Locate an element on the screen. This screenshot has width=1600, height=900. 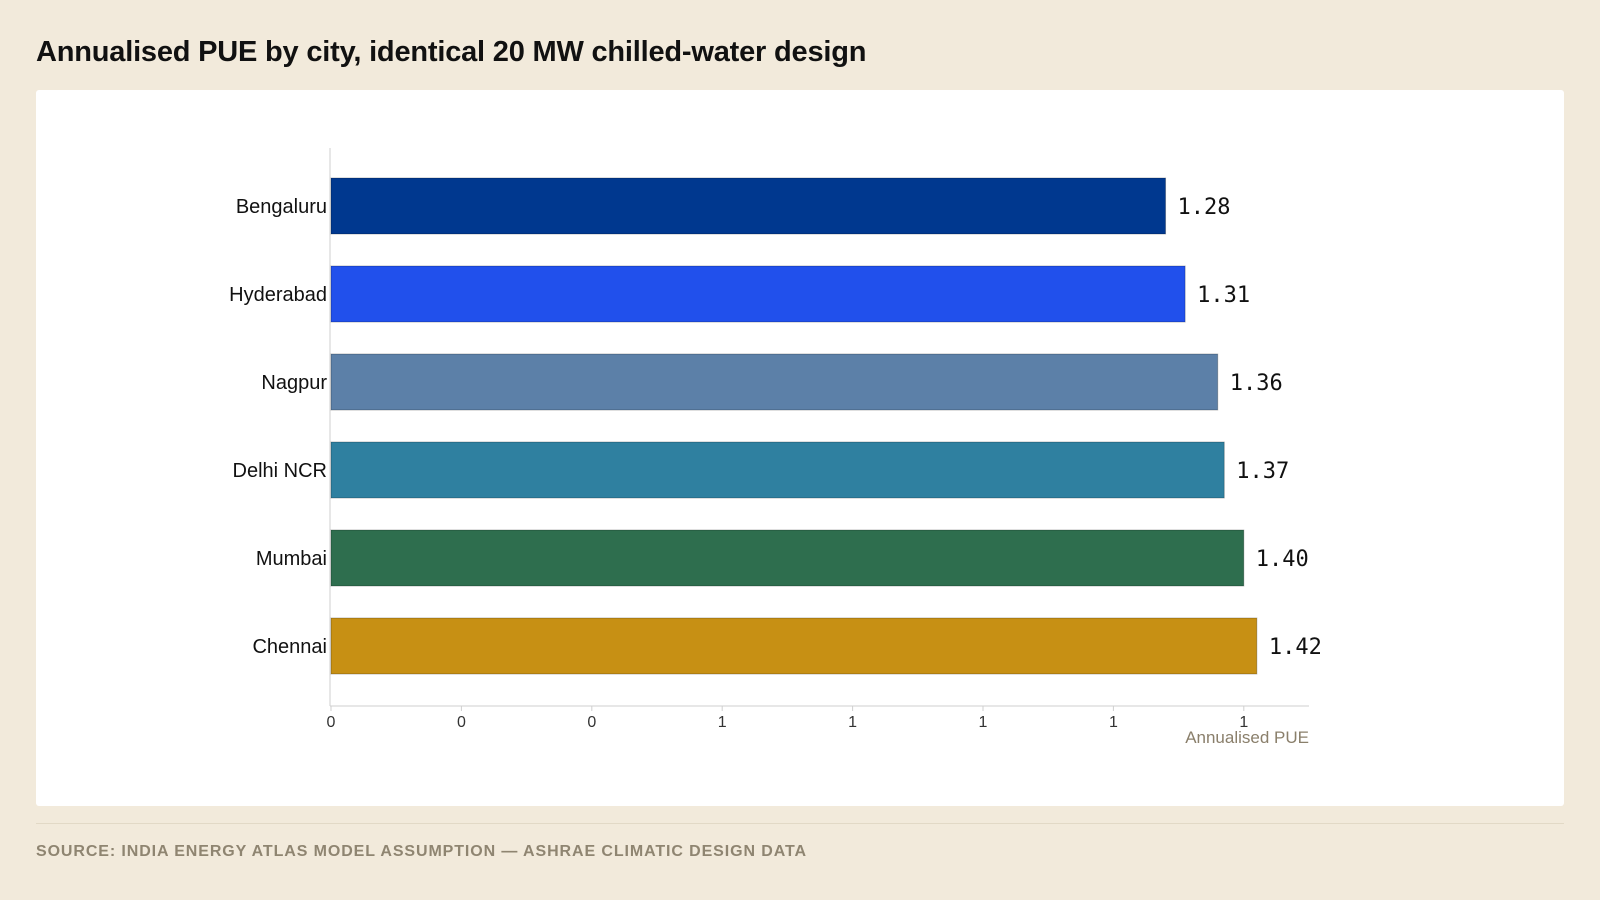
category-label-delhi-ncr: Delhi NCR is located at coordinates (280, 471).